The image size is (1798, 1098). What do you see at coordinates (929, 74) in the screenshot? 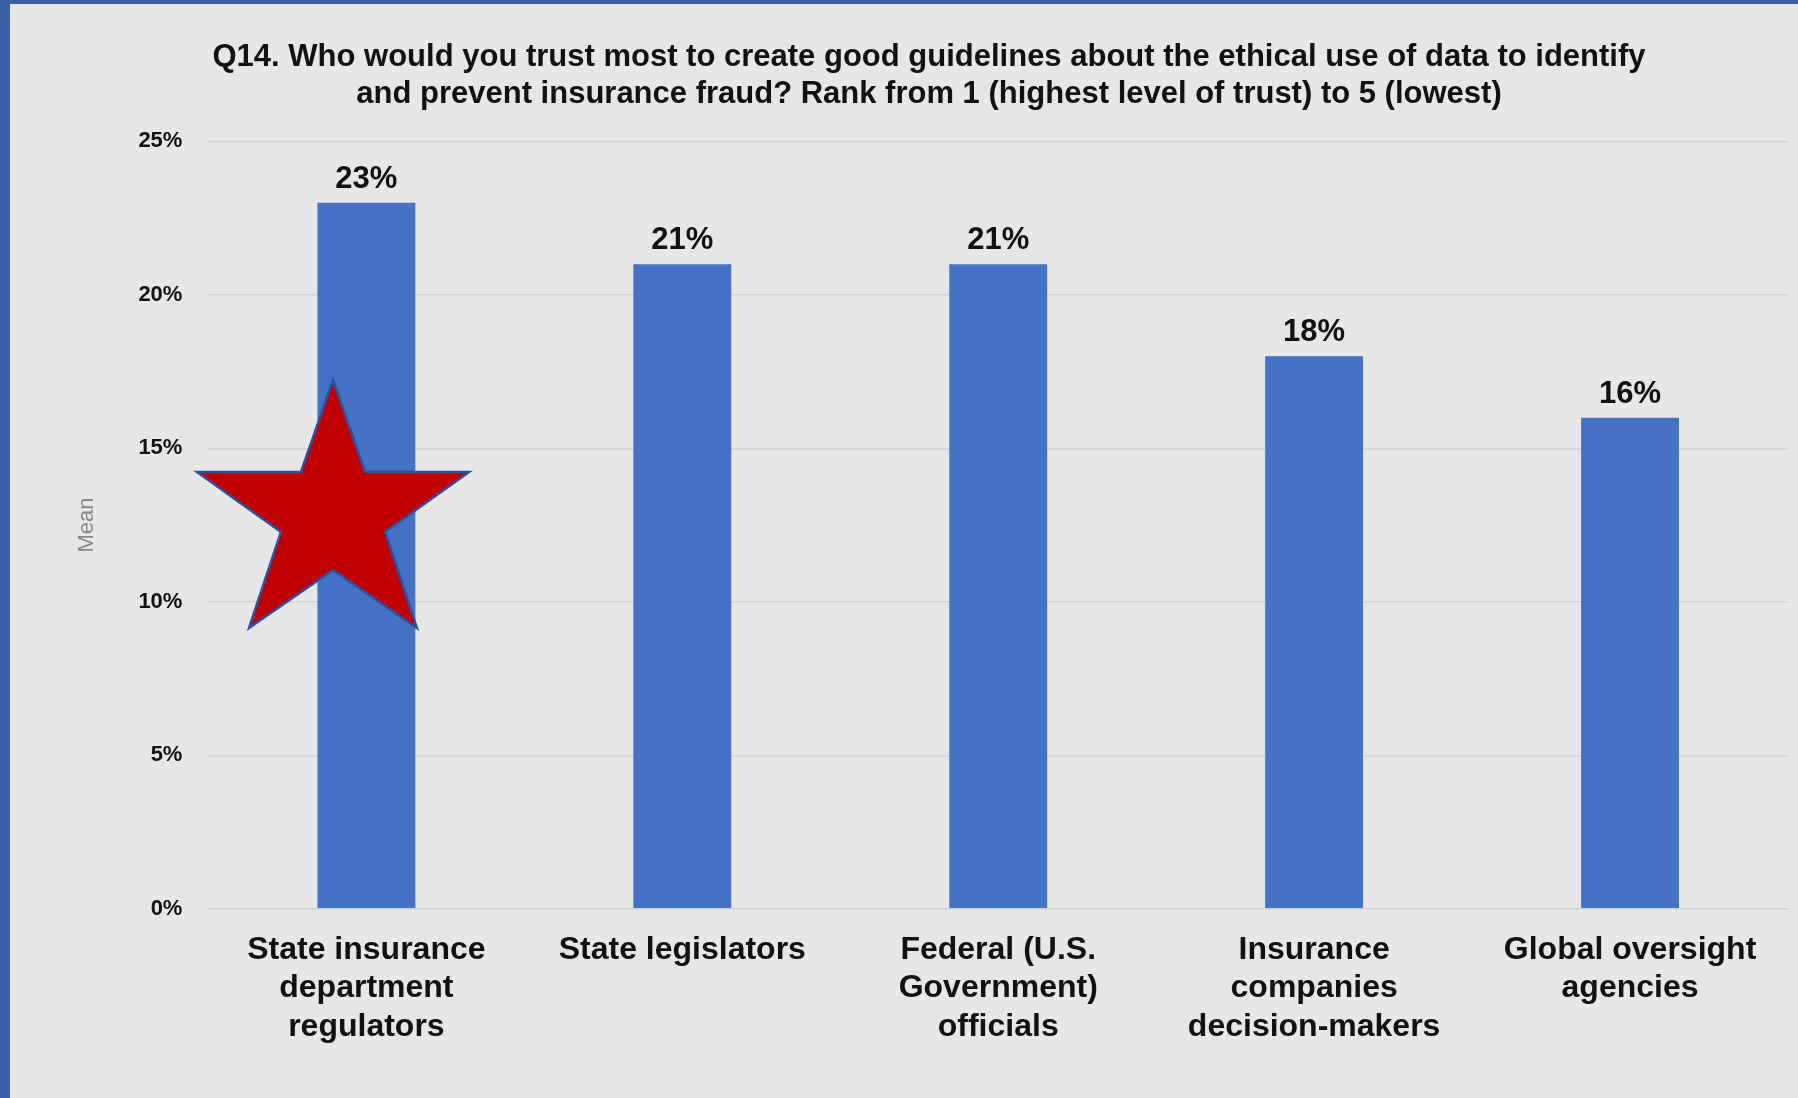
I see `chart-title: Q14. Who would you trust most to create good guidelines about the ethical use of data to identify and prevent insurance fraud? Rank from 1 (highest level of trust) to 5 (lowest)` at bounding box center [929, 74].